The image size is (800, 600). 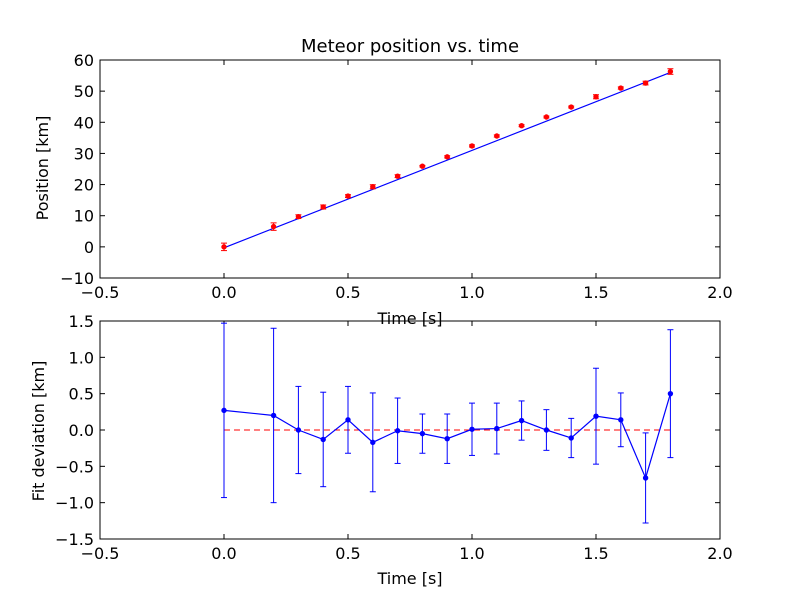 What do you see at coordinates (74, 466) in the screenshot?
I see `y-tick-label: −0.5` at bounding box center [74, 466].